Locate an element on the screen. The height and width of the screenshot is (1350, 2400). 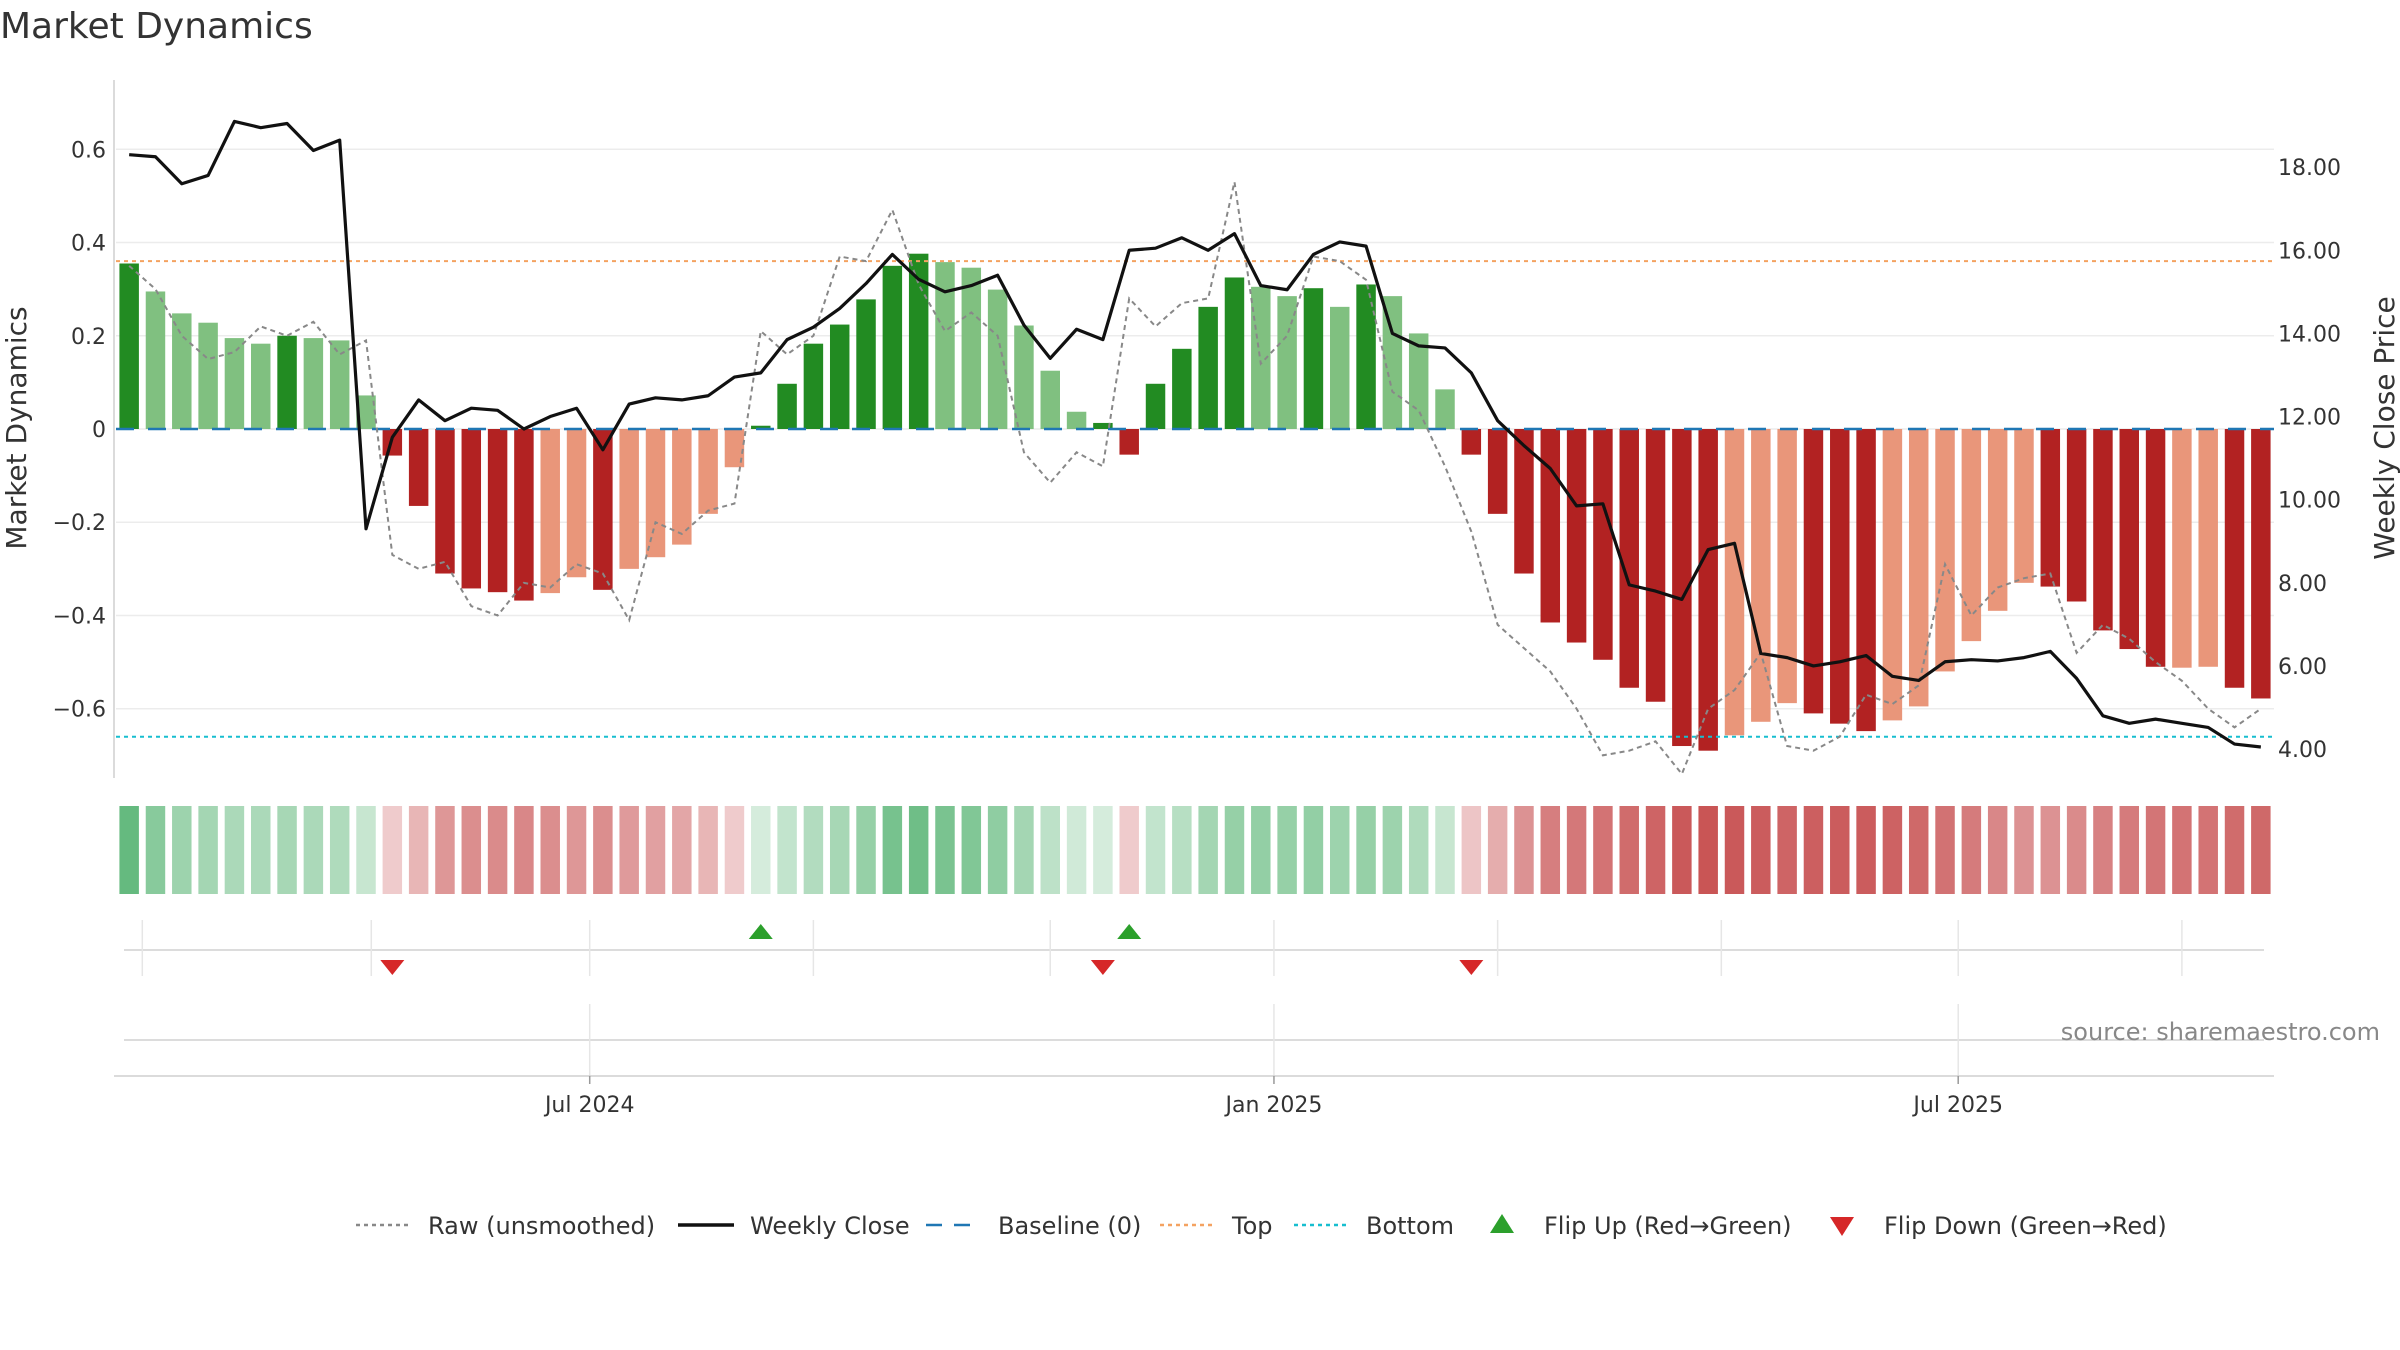
right-tick-label: 8.00 is located at coordinates (2302, 584).